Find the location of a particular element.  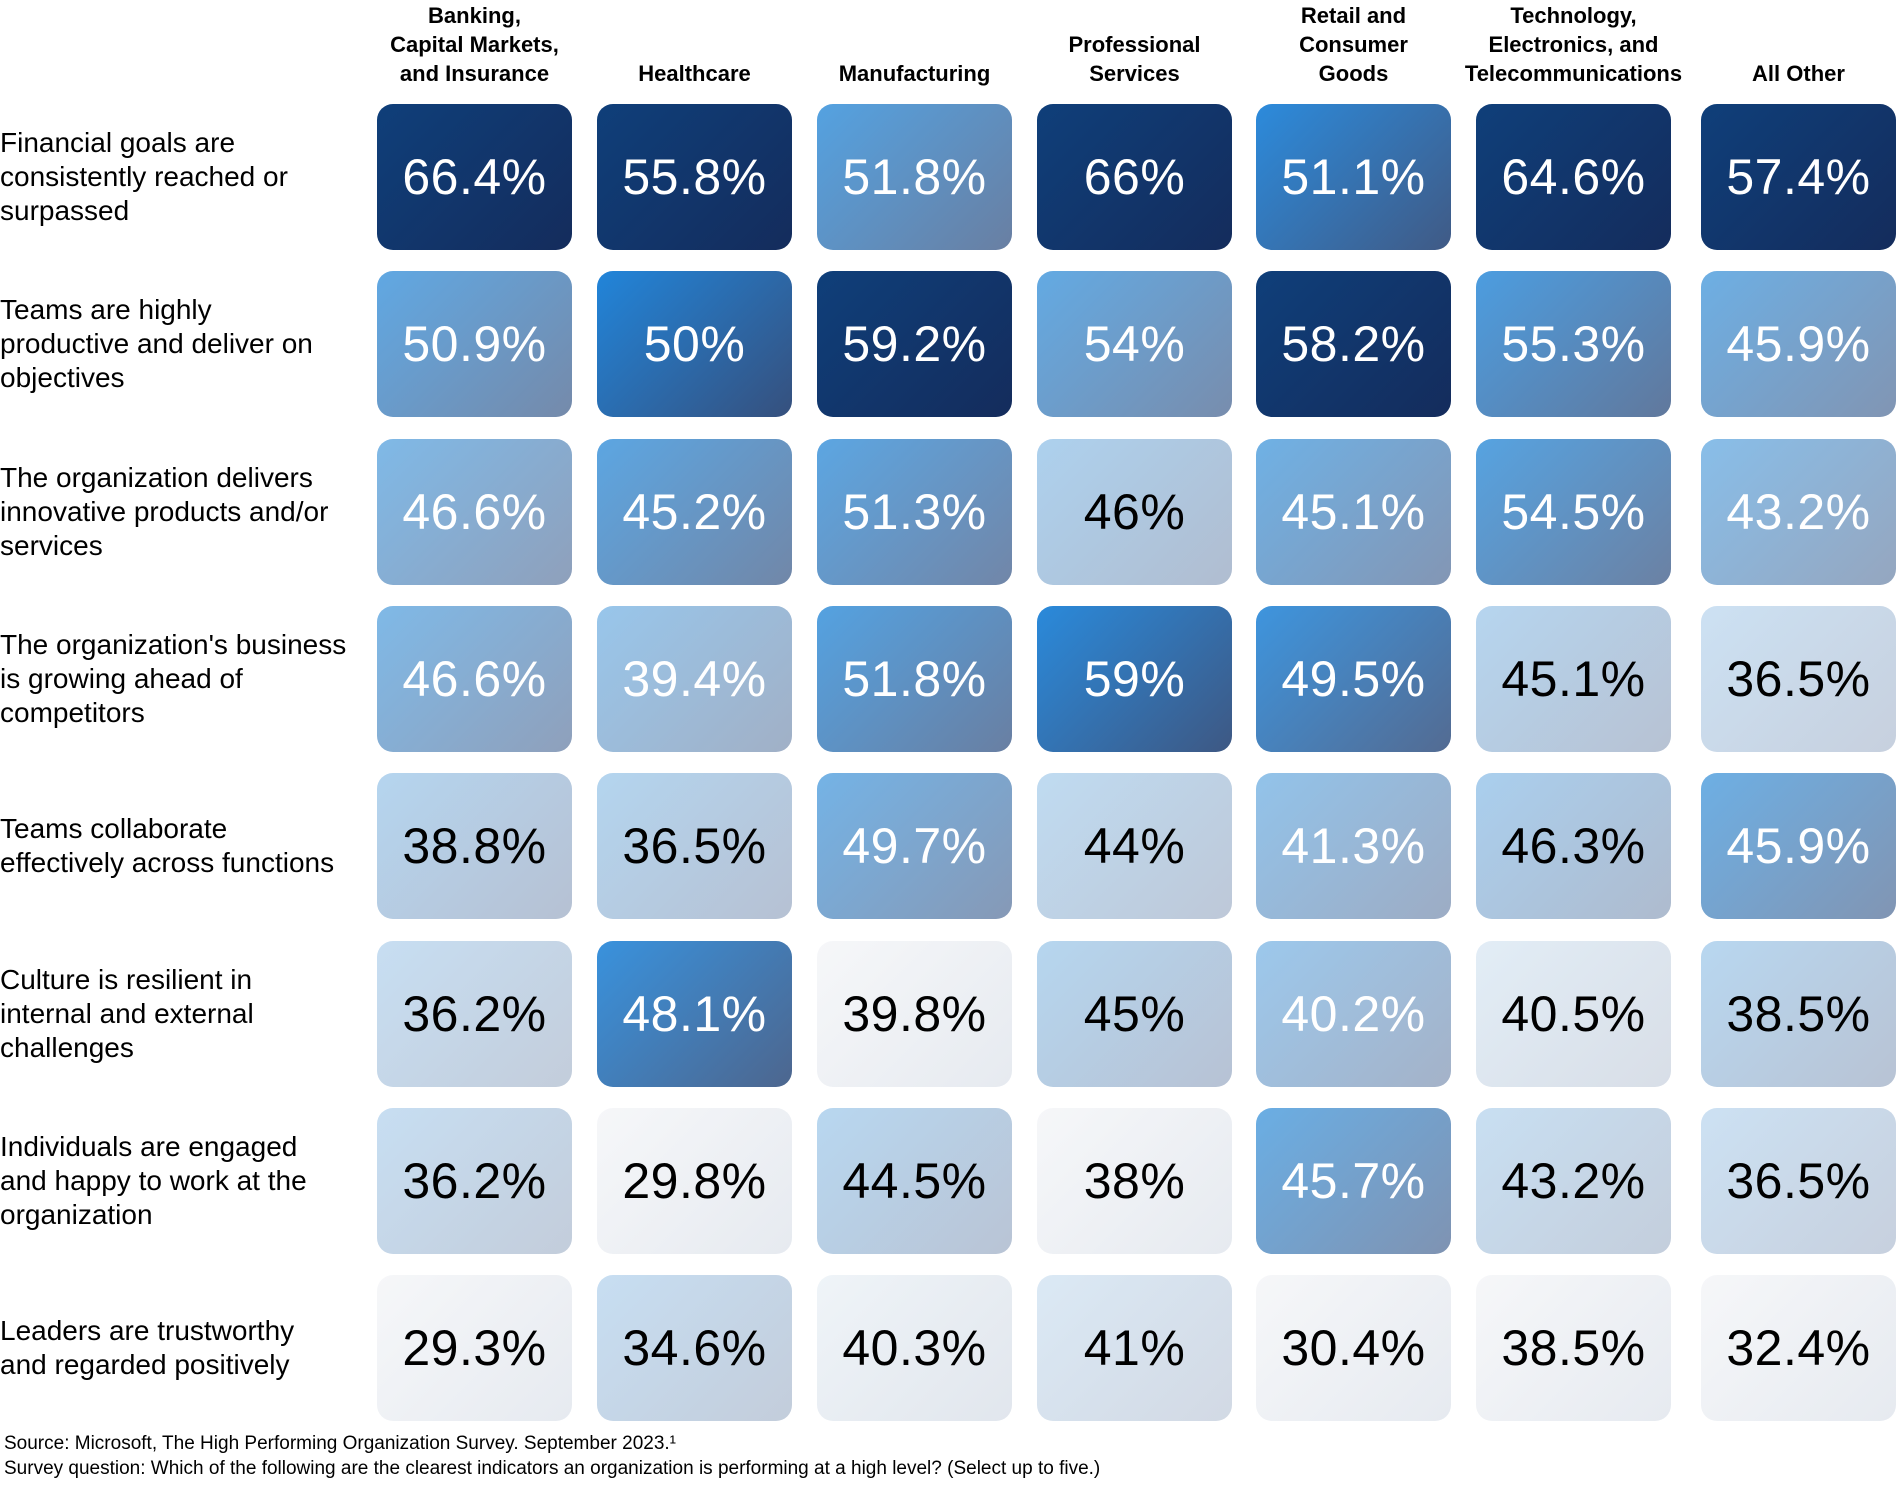

heatmap-cell: 59% is located at coordinates (1134, 678).